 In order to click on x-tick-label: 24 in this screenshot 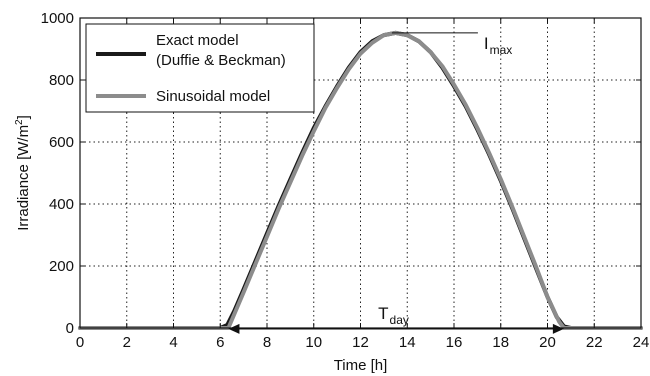, I will do `click(641, 342)`.